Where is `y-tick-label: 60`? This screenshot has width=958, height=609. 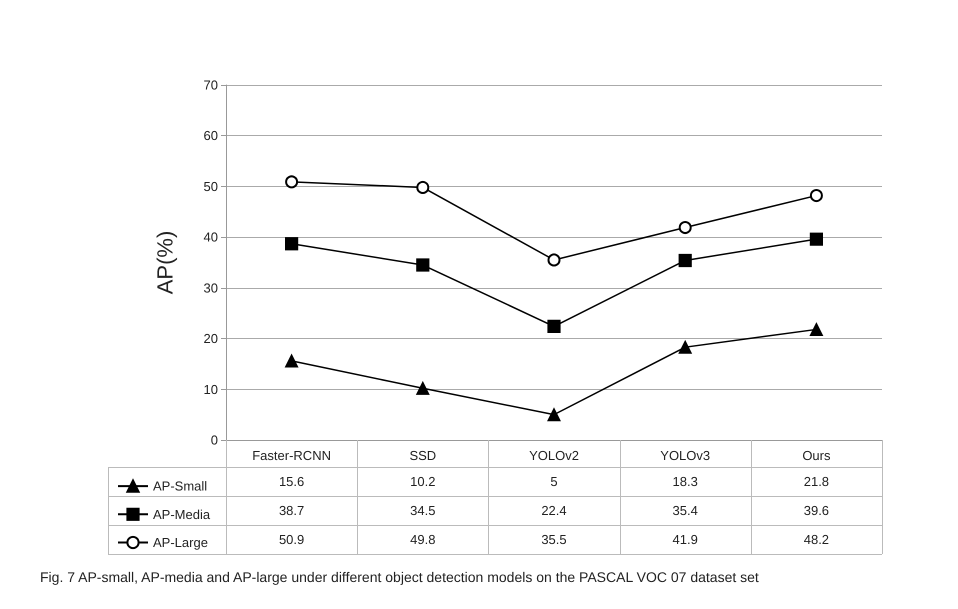
y-tick-label: 60 is located at coordinates (211, 136).